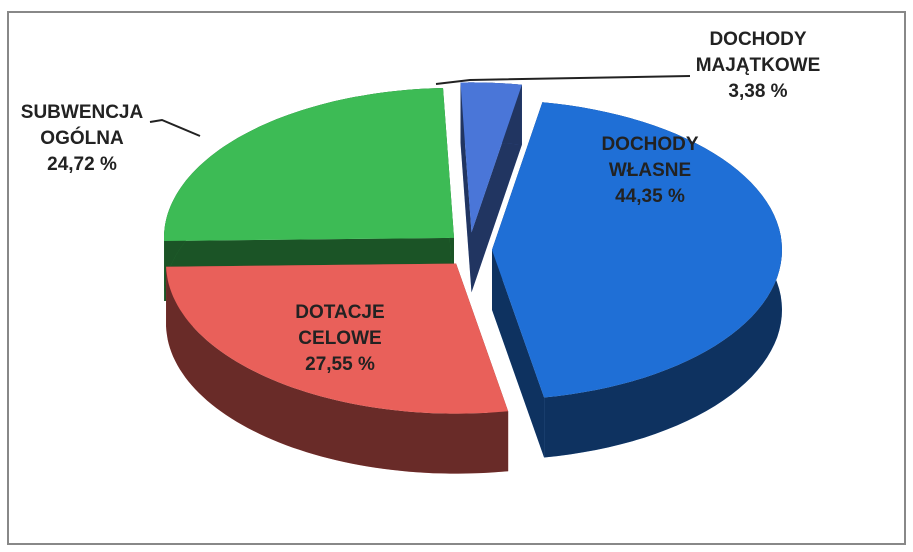 Image resolution: width=913 pixels, height=552 pixels. What do you see at coordinates (649, 157) in the screenshot?
I see `slice-label: DOCHODY WŁASNE` at bounding box center [649, 157].